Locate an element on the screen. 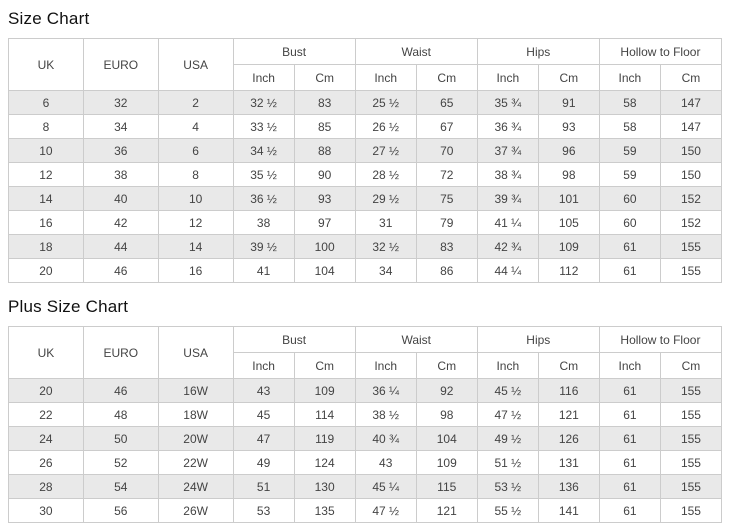  size-cell: 79 is located at coordinates (446, 222).